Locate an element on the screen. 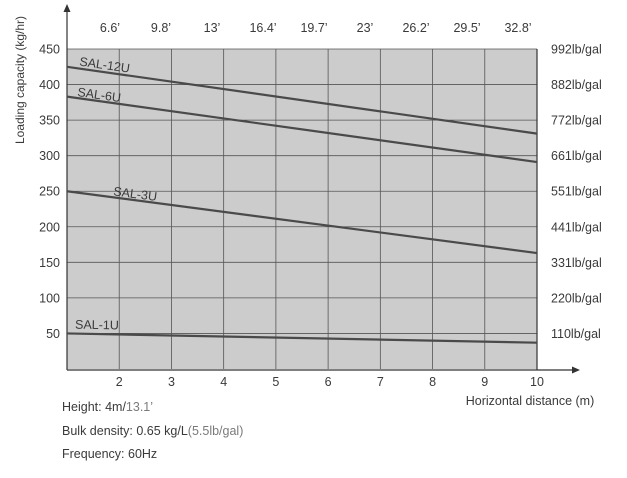 The image size is (627, 478). x-axis-title: Horizontal distance (m) is located at coordinates (530, 401).